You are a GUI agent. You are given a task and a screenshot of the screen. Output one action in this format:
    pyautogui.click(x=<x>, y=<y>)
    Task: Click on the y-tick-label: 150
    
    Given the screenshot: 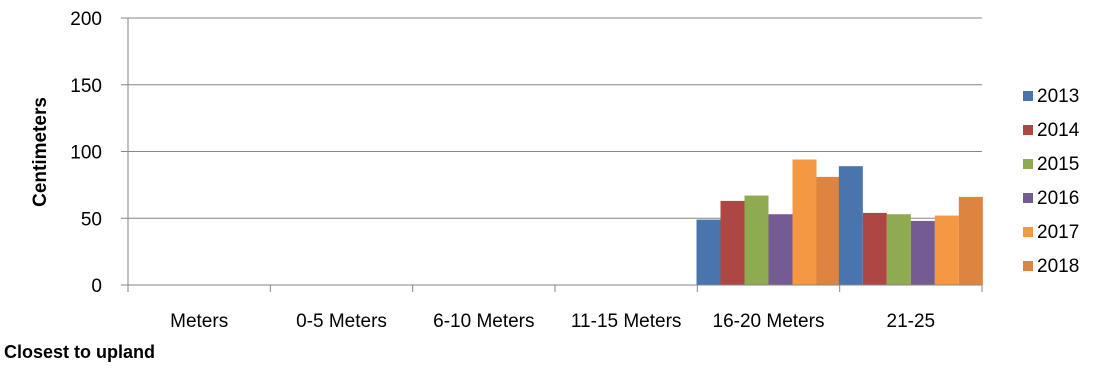 What is the action you would take?
    pyautogui.click(x=86, y=86)
    